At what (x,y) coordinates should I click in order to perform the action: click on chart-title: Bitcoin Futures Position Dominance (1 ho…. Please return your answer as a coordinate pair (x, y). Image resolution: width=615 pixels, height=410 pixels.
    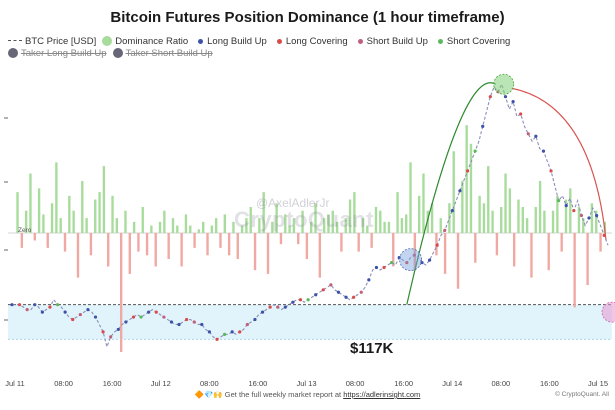
    Looking at the image, I should click on (307, 17).